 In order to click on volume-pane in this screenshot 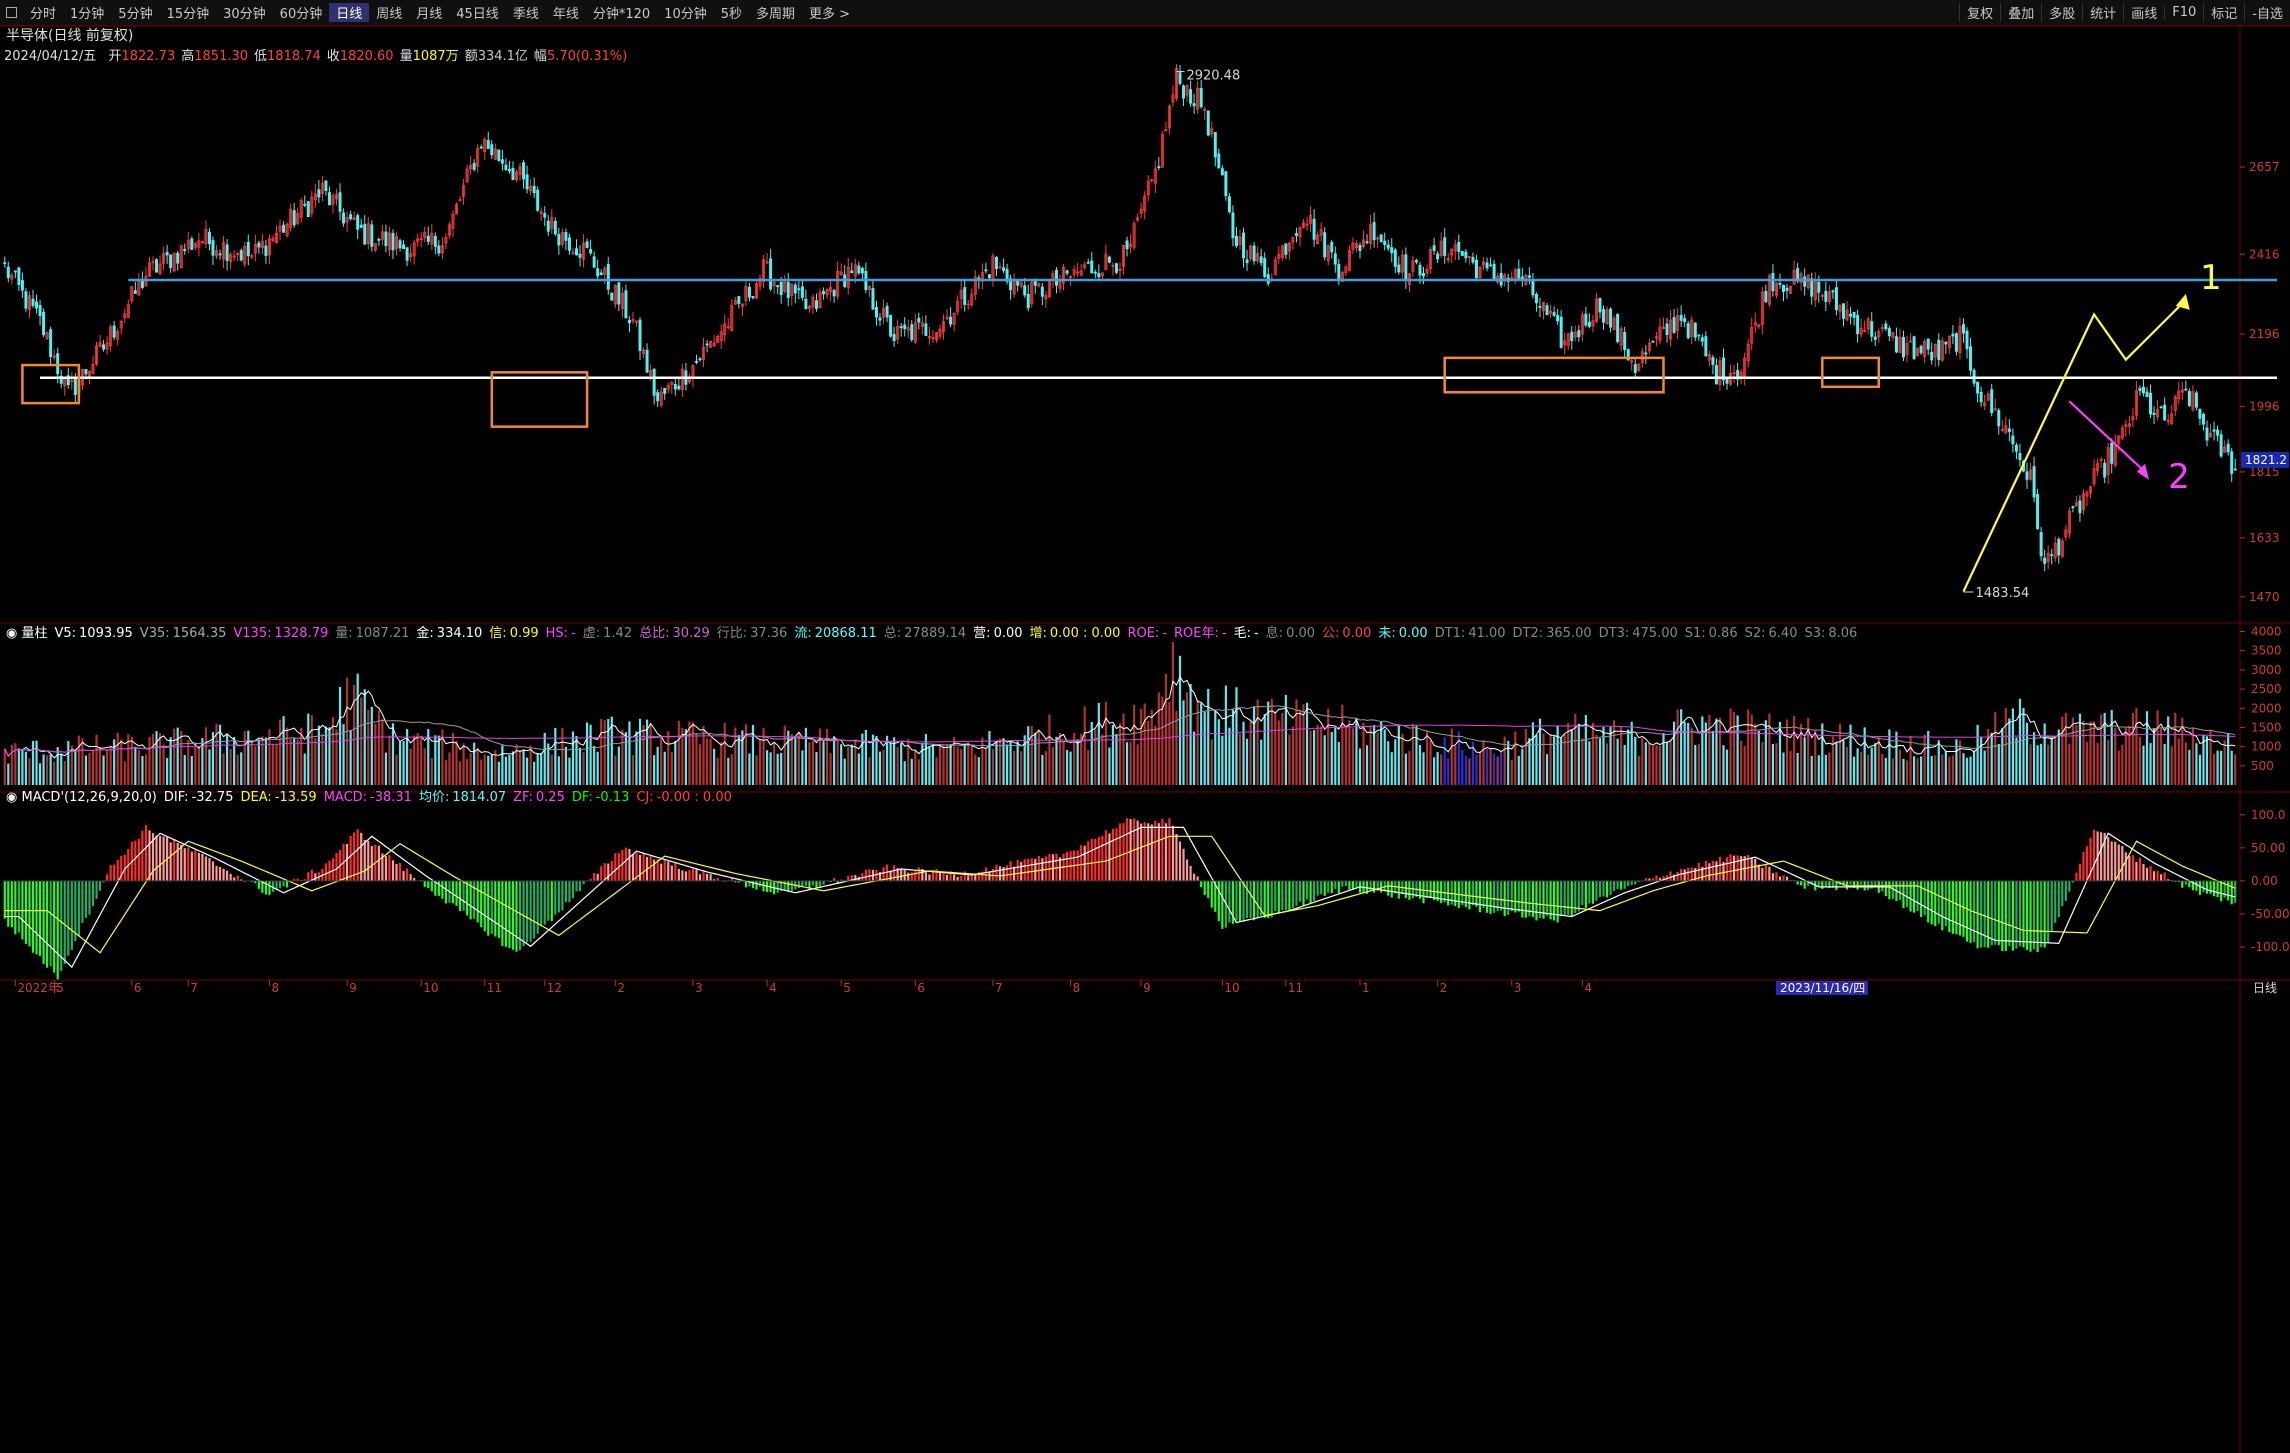, I will do `click(1120, 713)`.